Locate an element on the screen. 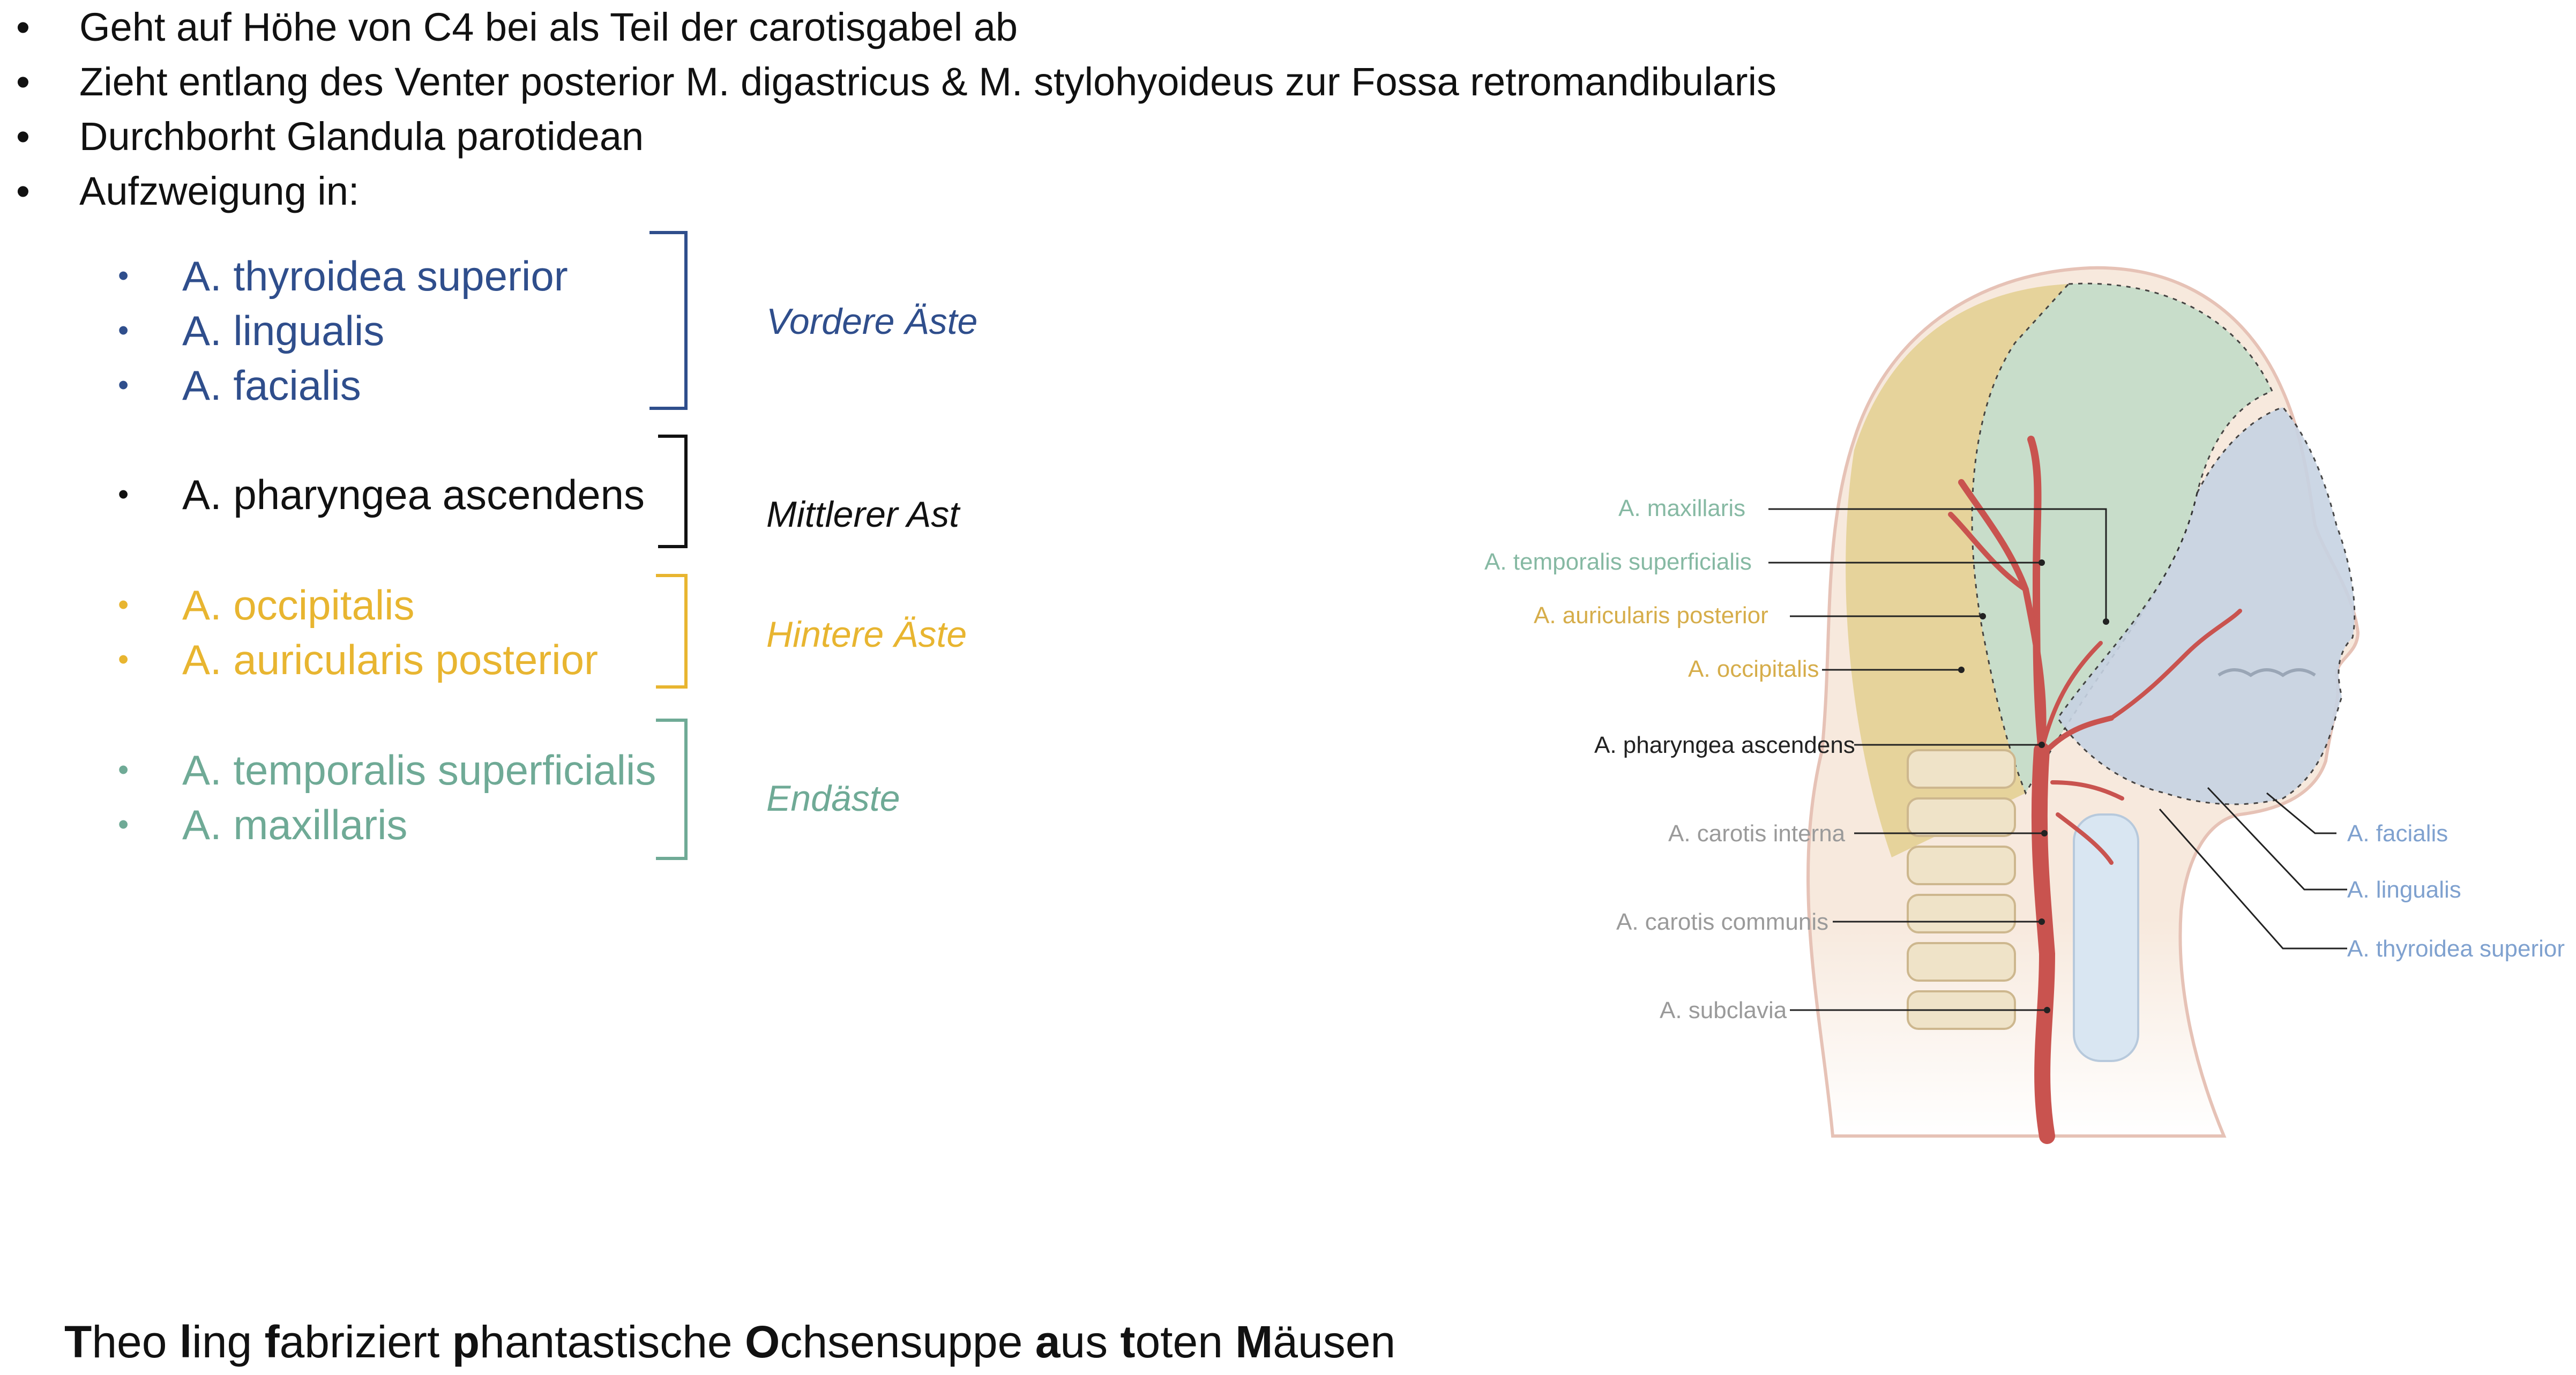  branch-item: A. auricularis posterior is located at coordinates (390, 660).